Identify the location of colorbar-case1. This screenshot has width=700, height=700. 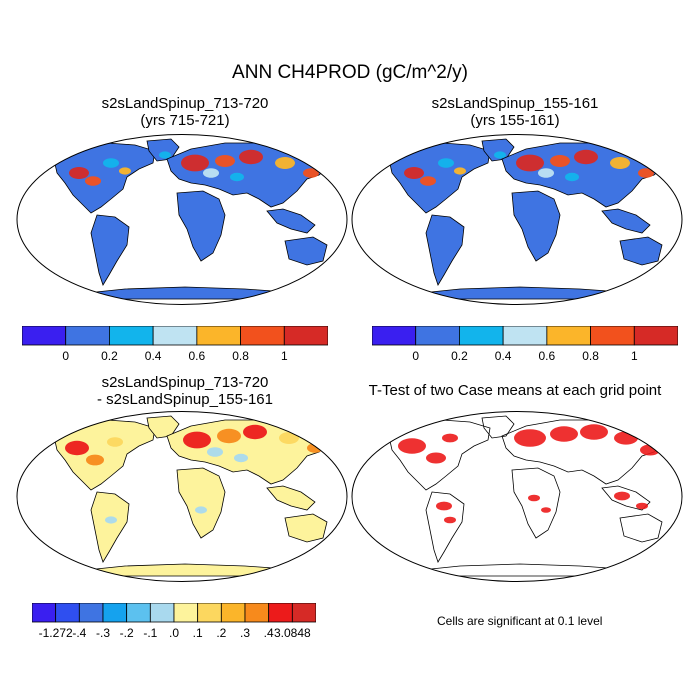
(175, 336).